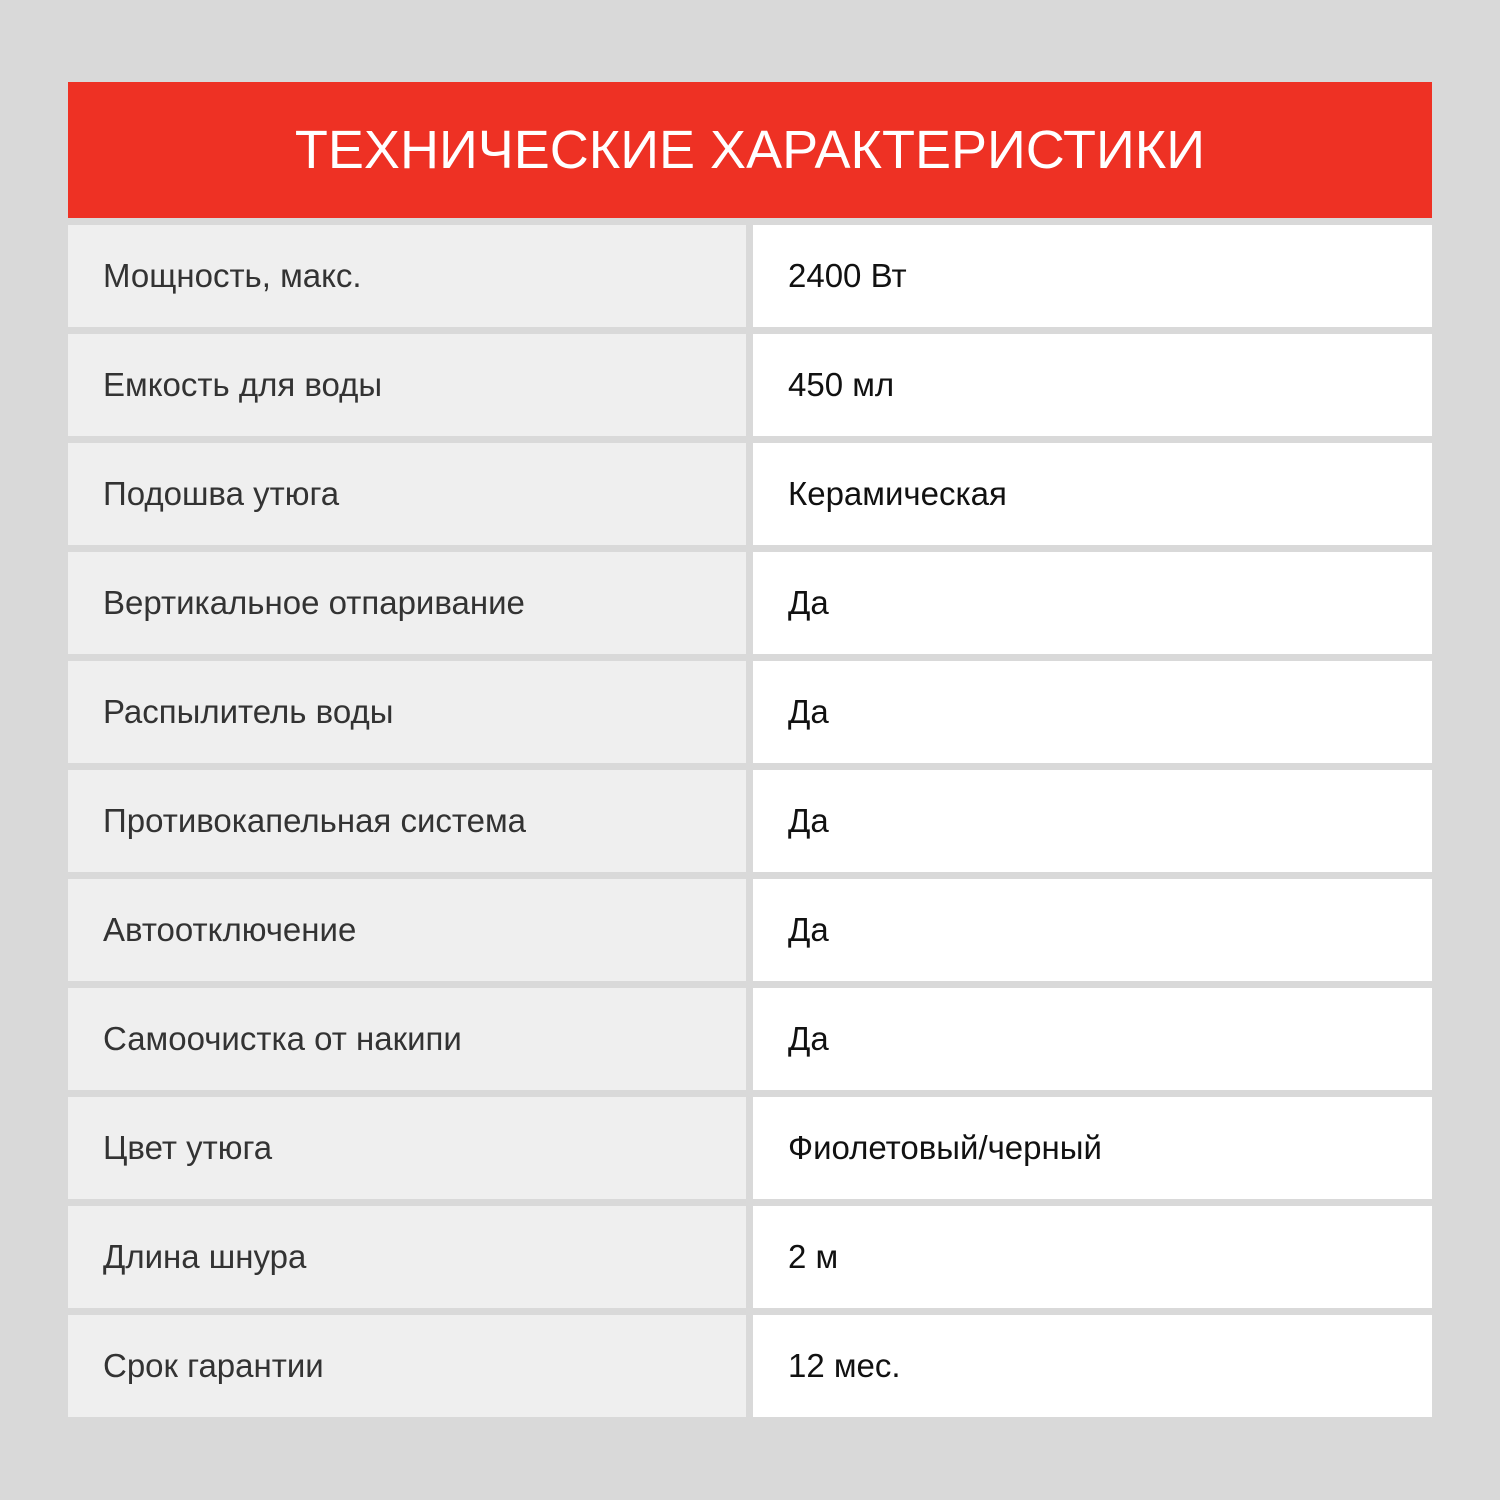 Image resolution: width=1500 pixels, height=1500 pixels. What do you see at coordinates (750, 276) in the screenshot?
I see `table-row: Мощность, макс. 2400 Вт` at bounding box center [750, 276].